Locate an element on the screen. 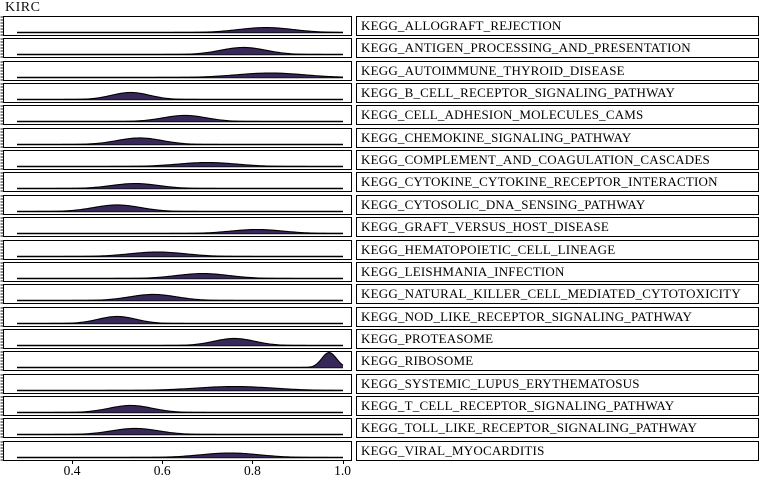 The image size is (768, 484). pathway-label: KEGG_LEISHMANIA_INFECTION is located at coordinates (557, 271).